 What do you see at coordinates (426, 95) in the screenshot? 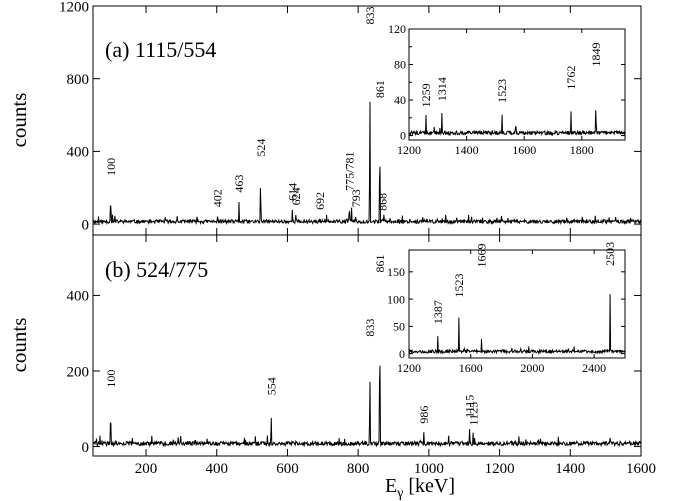
I see `panel-a-inset-peak-label: 1259` at bounding box center [426, 95].